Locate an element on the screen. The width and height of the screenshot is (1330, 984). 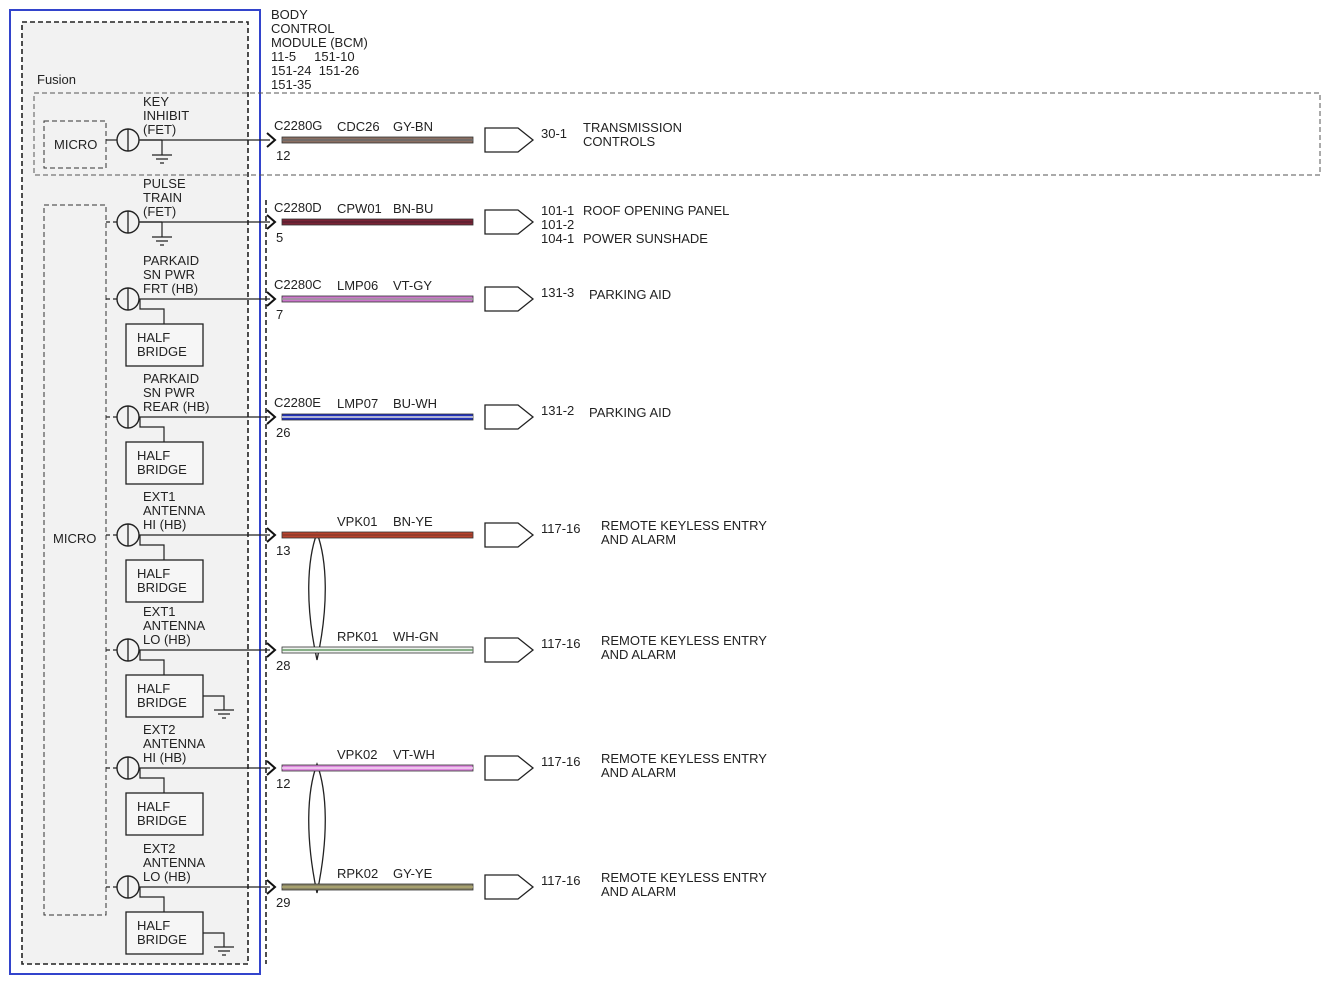
output-label-line: KEY is located at coordinates (156, 101).